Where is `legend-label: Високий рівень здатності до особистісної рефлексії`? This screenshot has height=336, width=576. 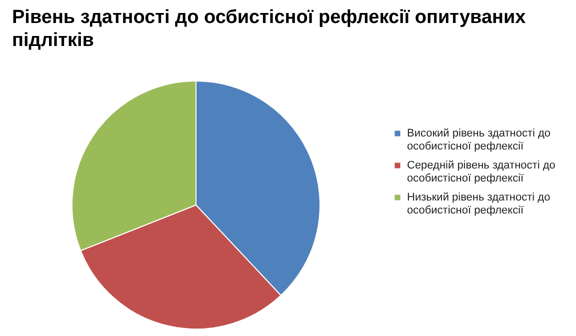 legend-label: Високий рівень здатності до особистісної рефлексії is located at coordinates (479, 140).